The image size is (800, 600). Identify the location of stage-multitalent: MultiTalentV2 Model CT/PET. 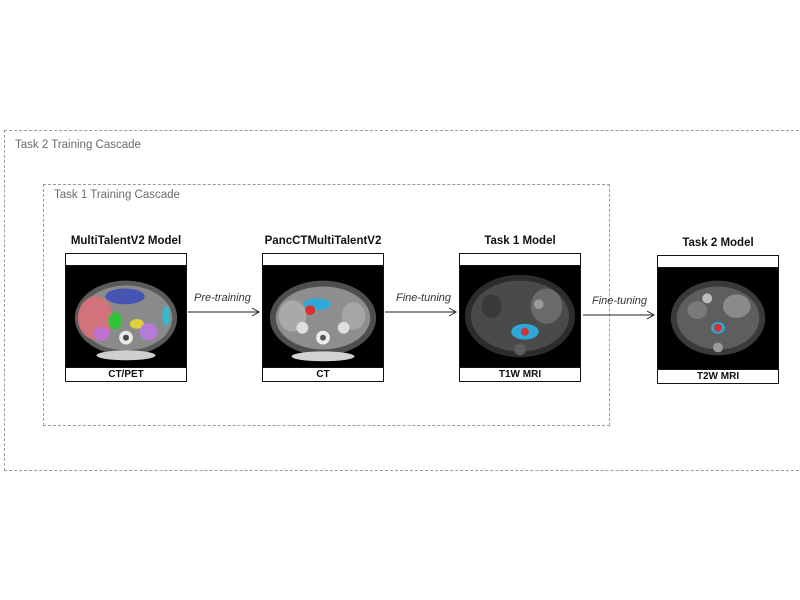
(126, 308).